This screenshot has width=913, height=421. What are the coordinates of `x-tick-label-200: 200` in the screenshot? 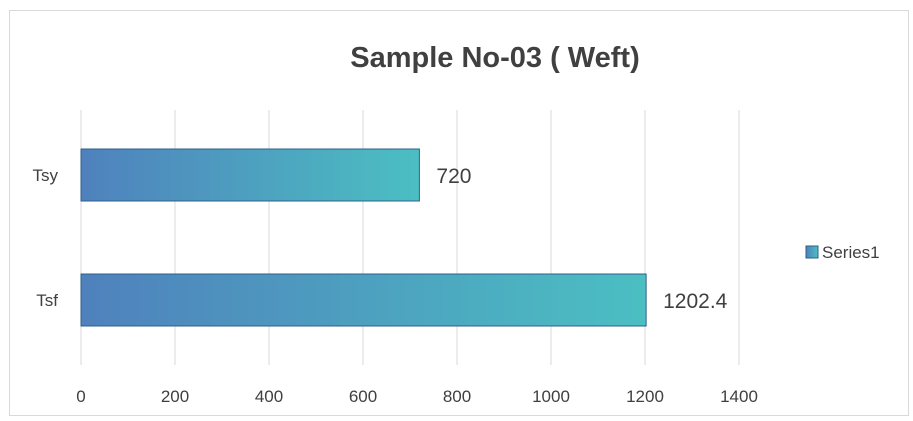 It's located at (175, 396).